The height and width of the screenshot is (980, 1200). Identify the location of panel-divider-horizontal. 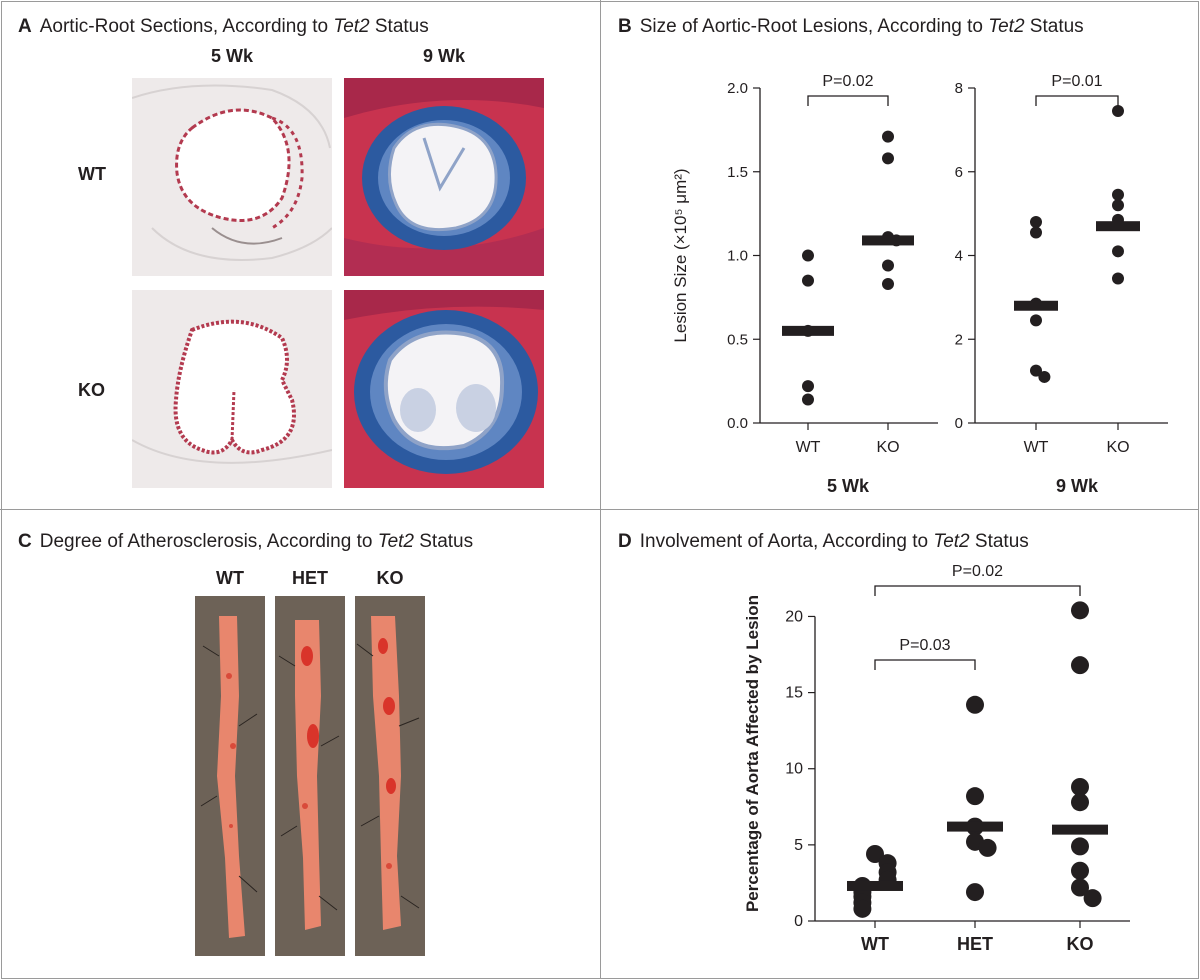
(599, 509).